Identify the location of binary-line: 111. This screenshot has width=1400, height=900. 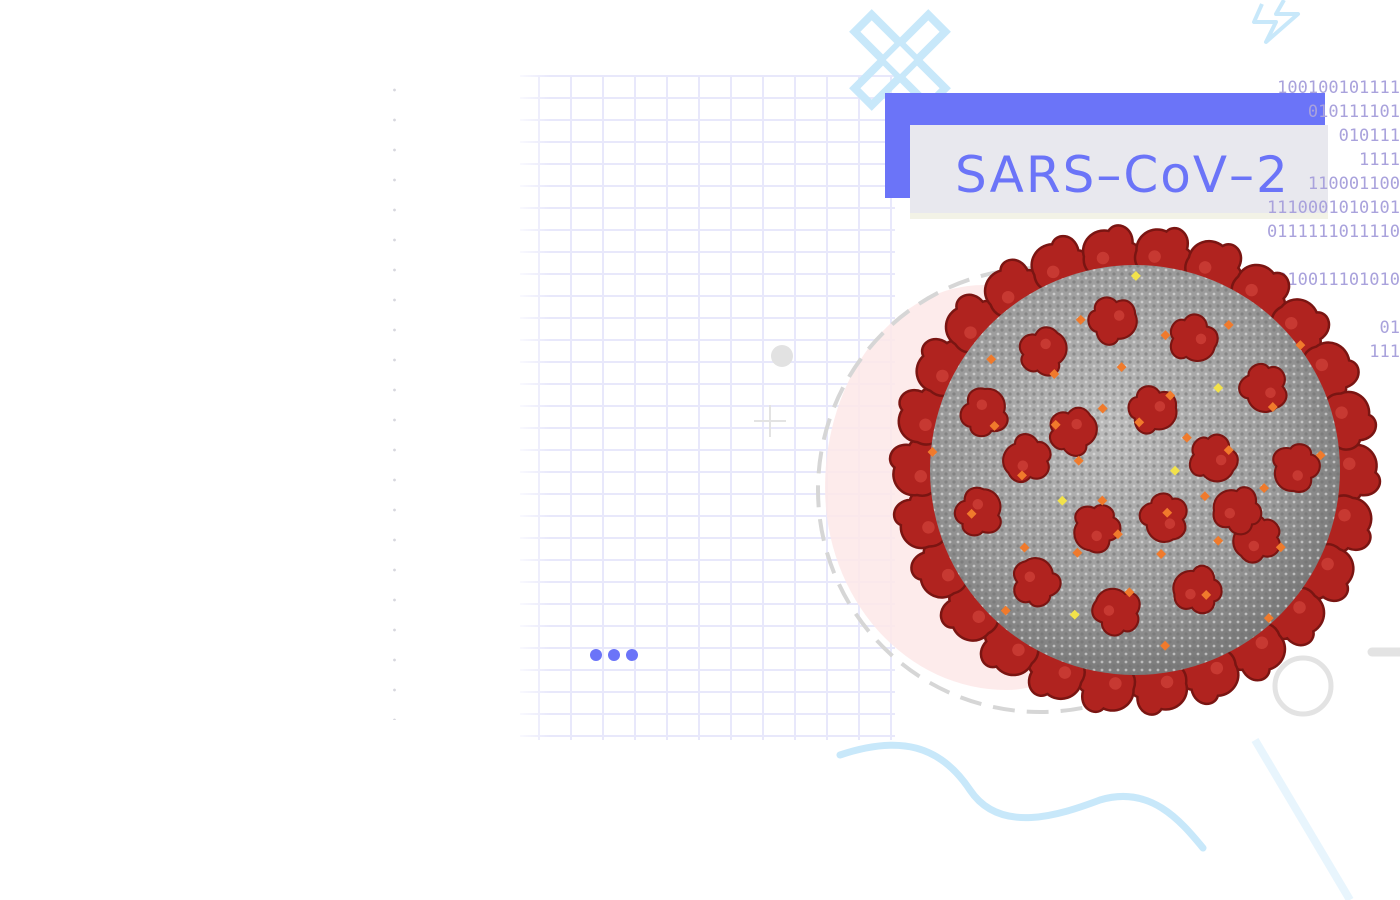
(1384, 352).